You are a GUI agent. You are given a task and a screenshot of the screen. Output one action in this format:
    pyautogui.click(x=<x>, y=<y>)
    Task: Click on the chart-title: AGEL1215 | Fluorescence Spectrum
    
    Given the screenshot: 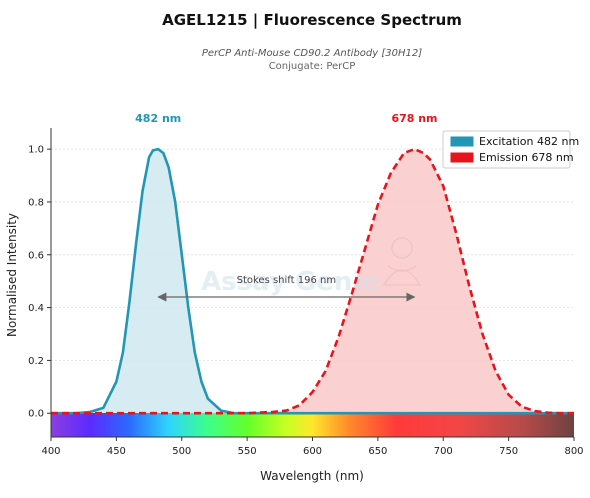 What is the action you would take?
    pyautogui.click(x=312, y=20)
    